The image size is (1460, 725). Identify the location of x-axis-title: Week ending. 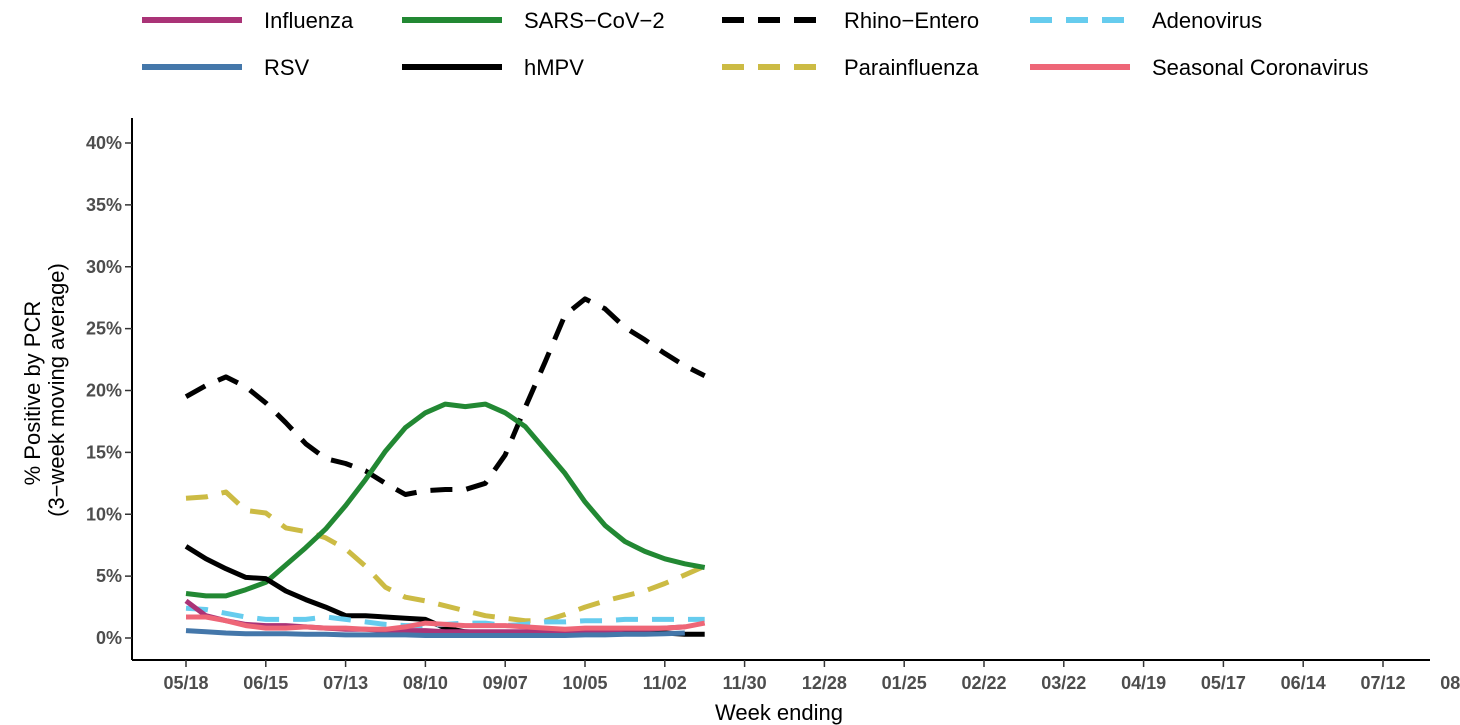
(779, 712).